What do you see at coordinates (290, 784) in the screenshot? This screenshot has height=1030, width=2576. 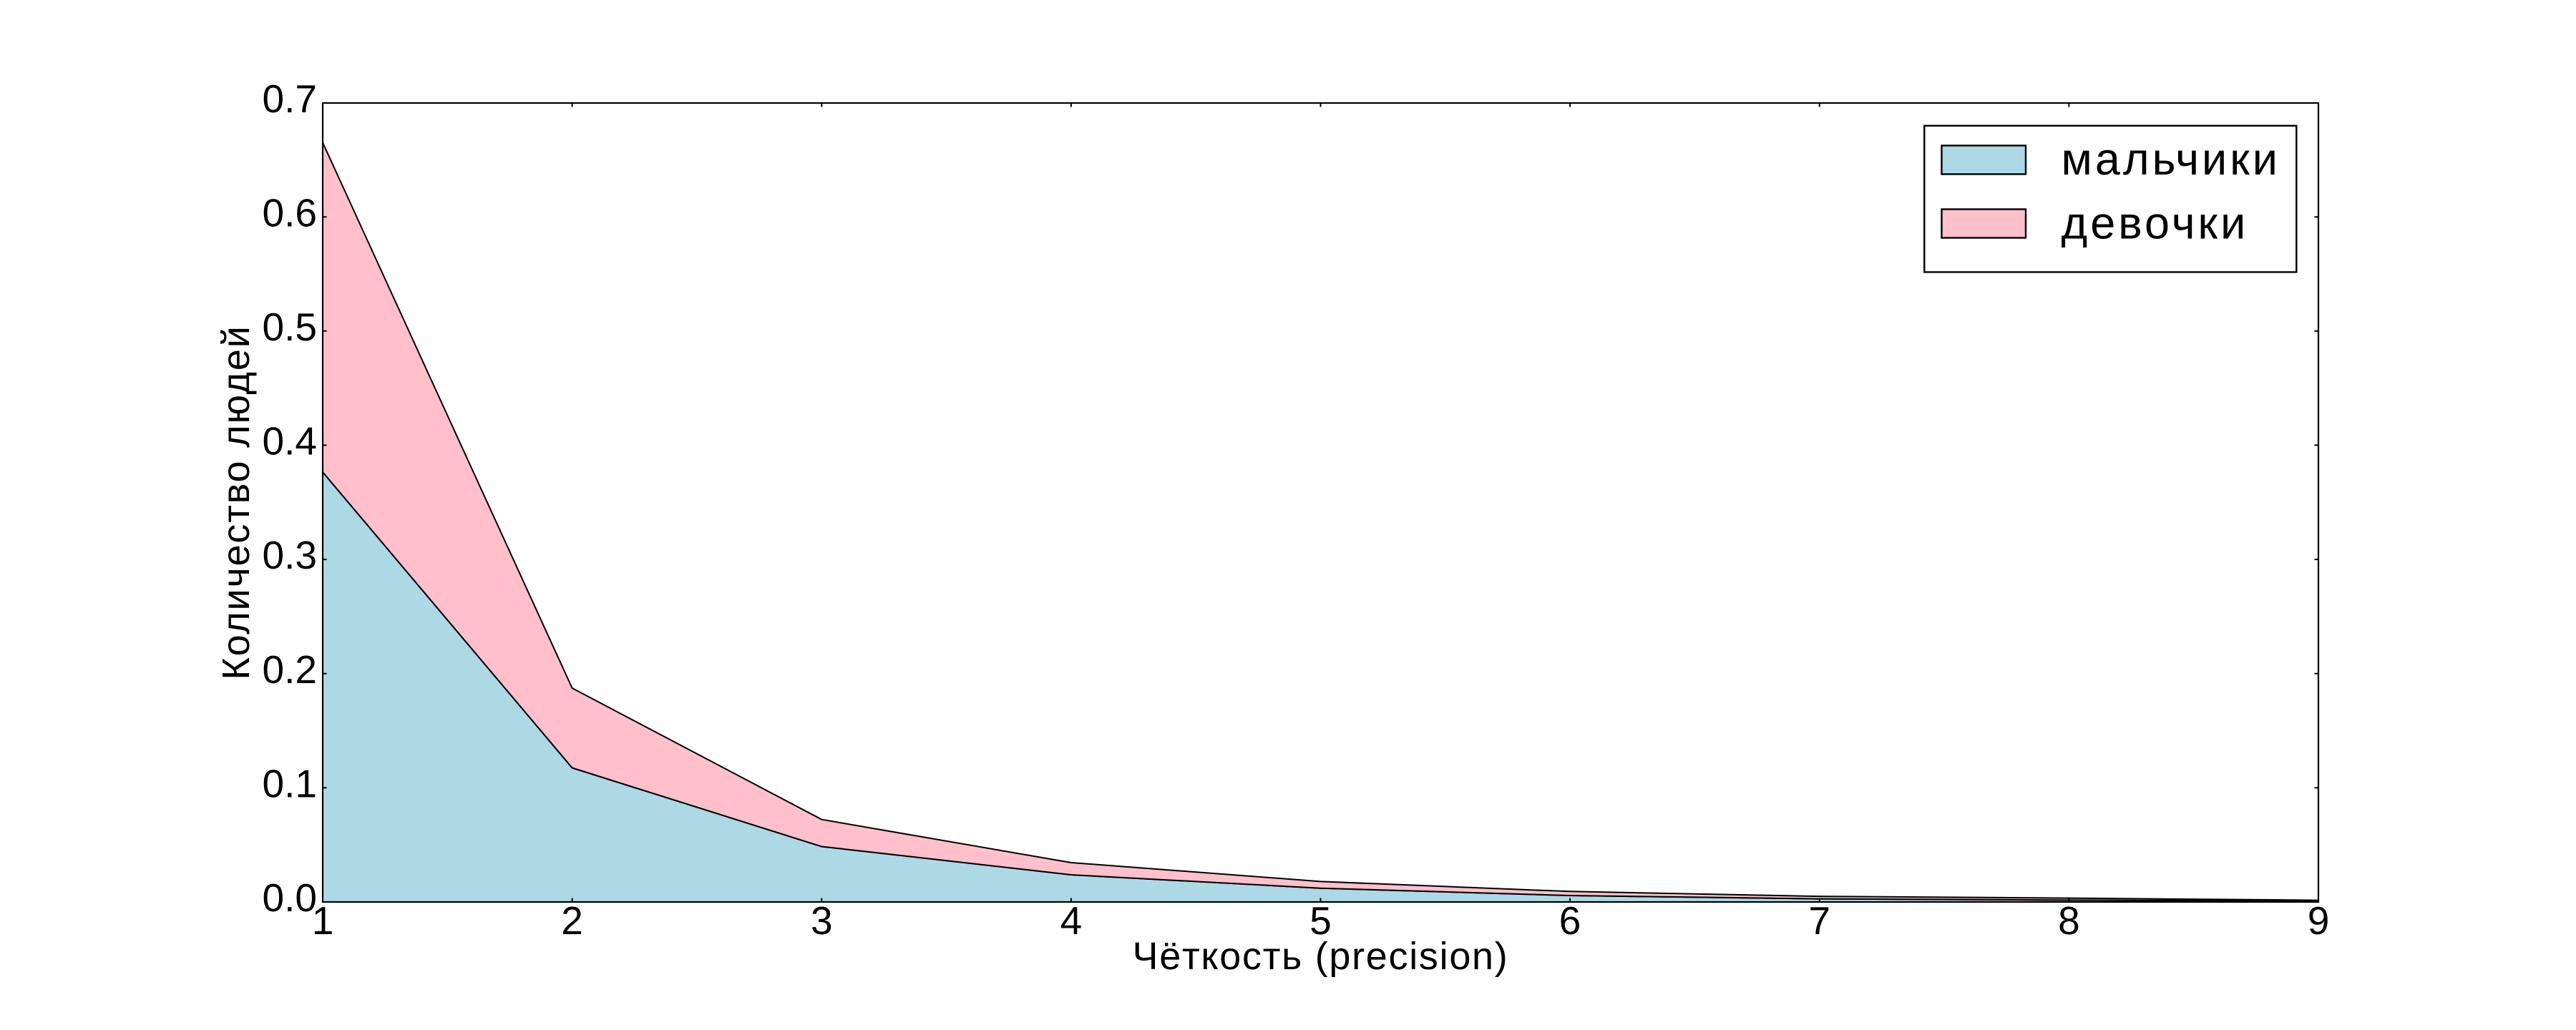 I see `svg-text: 0.1` at bounding box center [290, 784].